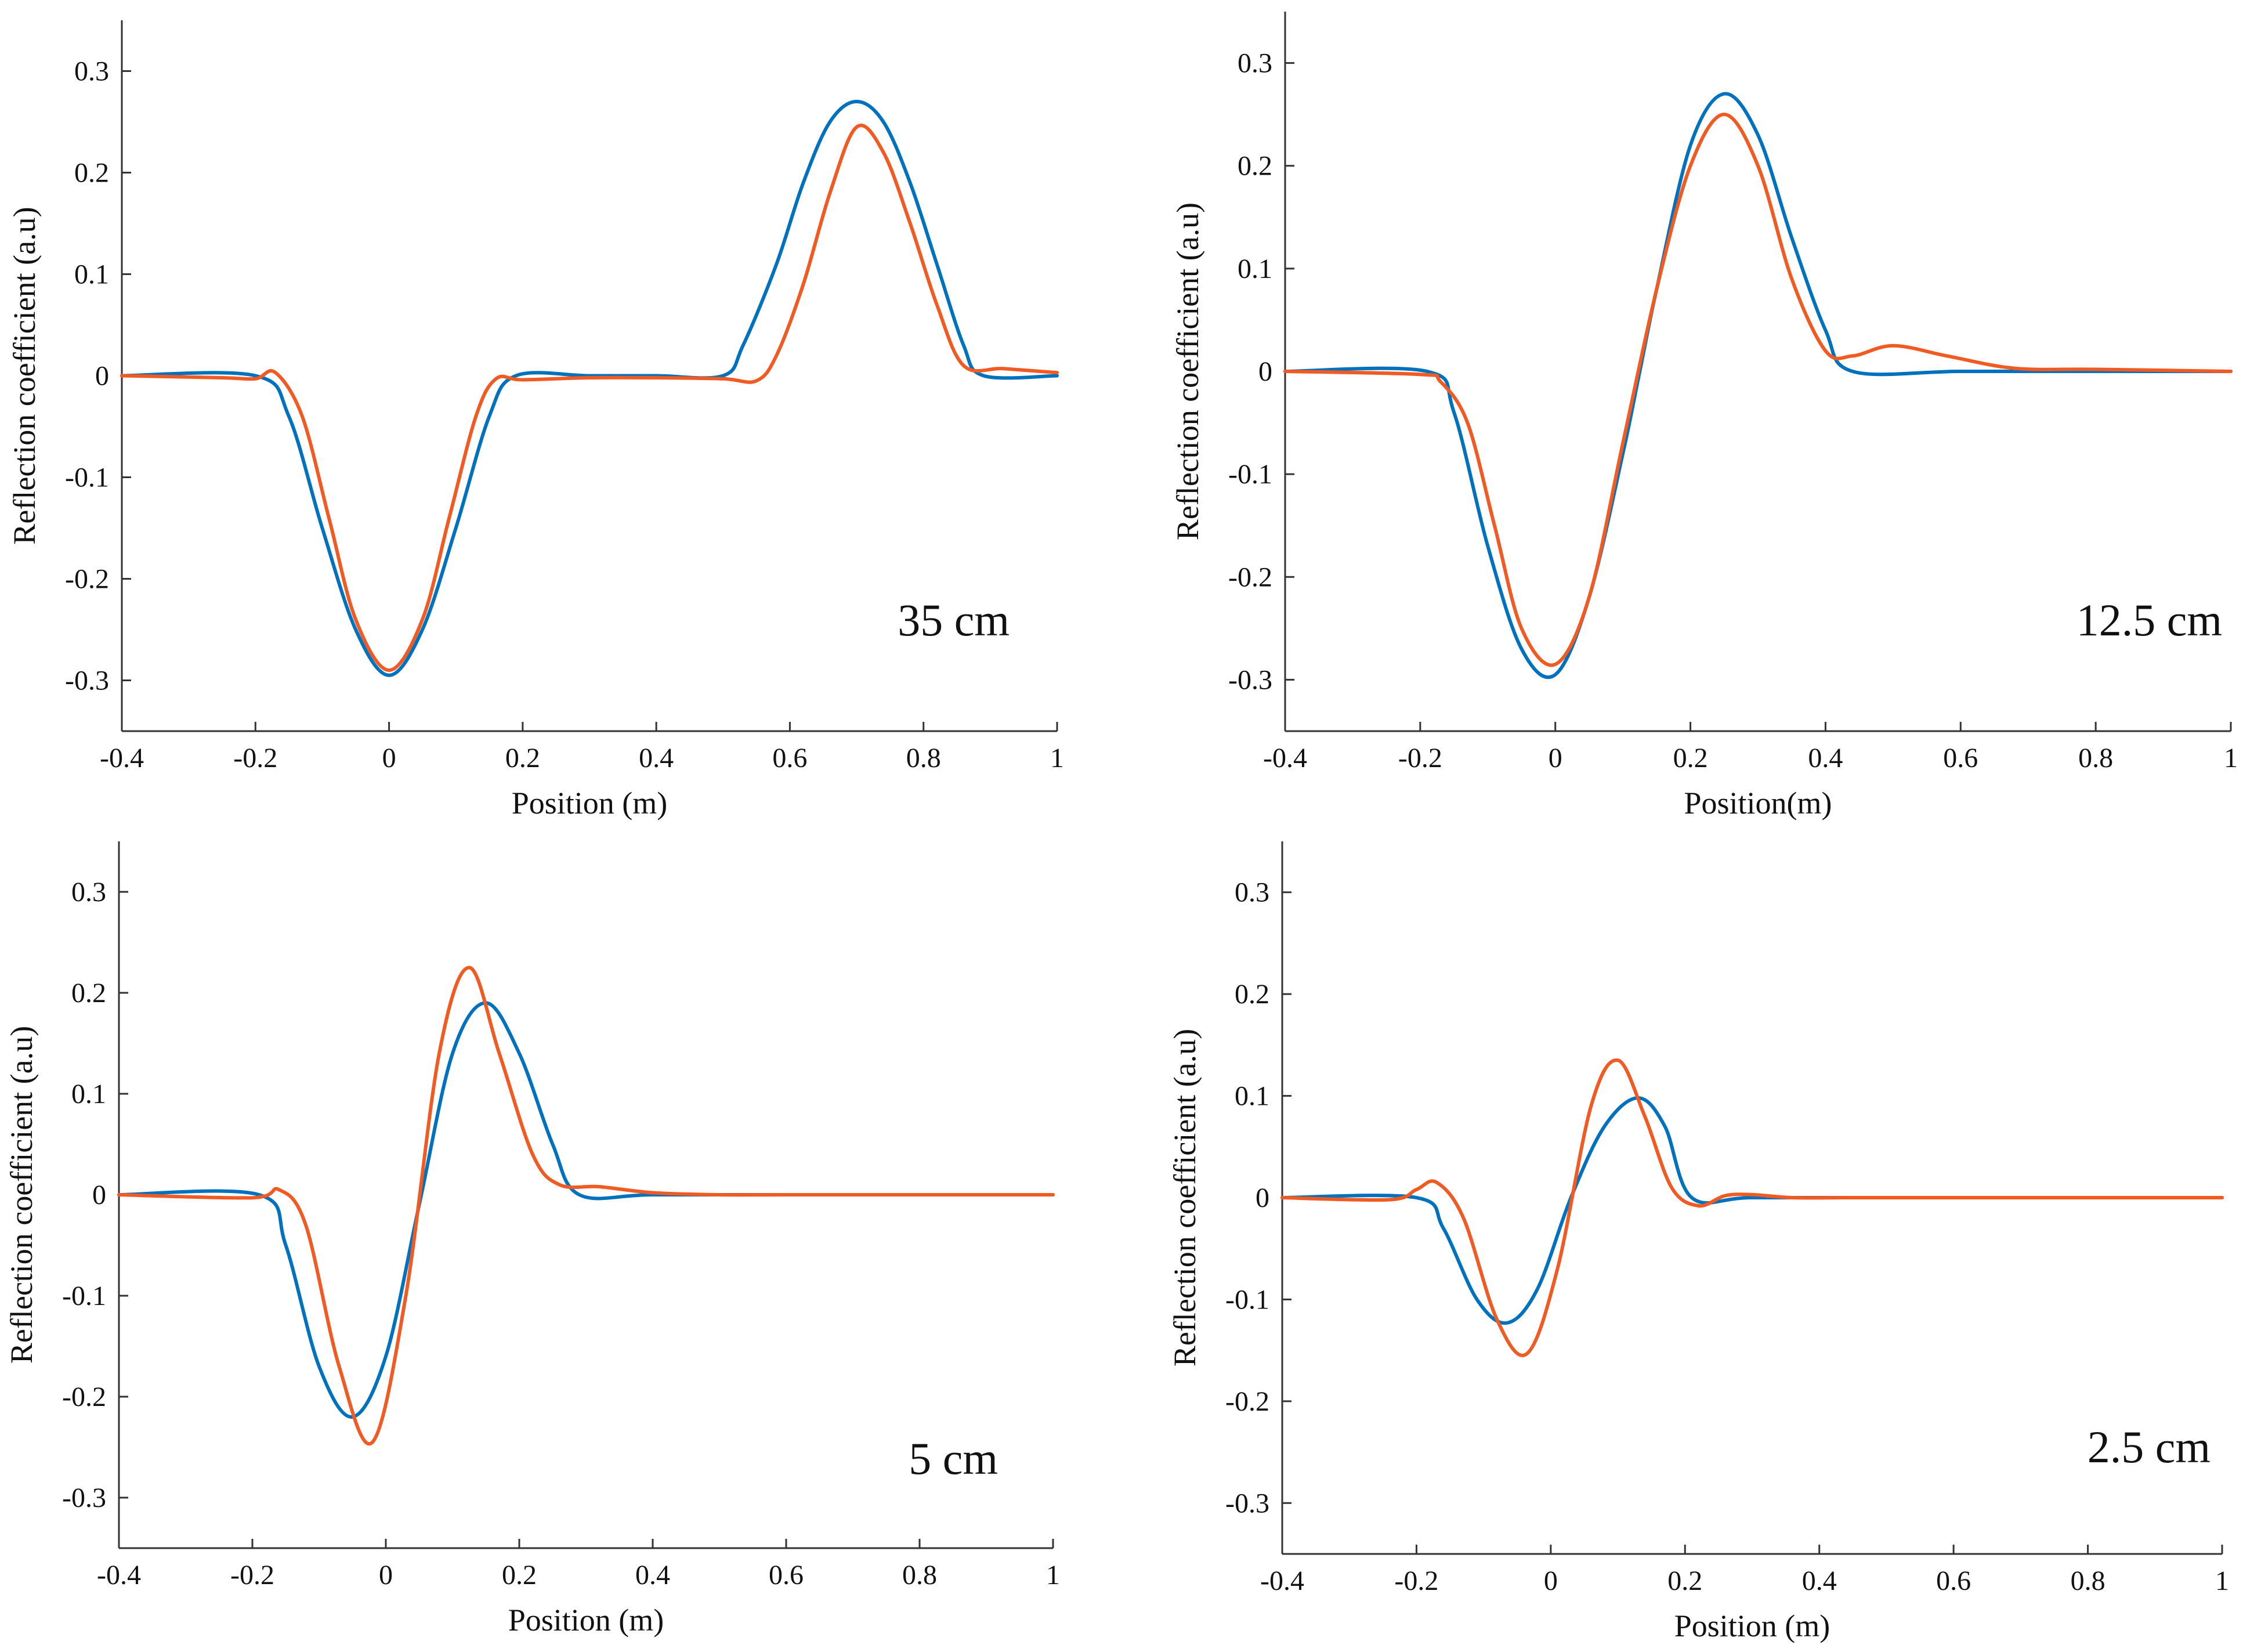  What do you see at coordinates (1758, 803) in the screenshot?
I see `x-axis-label: Position(m)` at bounding box center [1758, 803].